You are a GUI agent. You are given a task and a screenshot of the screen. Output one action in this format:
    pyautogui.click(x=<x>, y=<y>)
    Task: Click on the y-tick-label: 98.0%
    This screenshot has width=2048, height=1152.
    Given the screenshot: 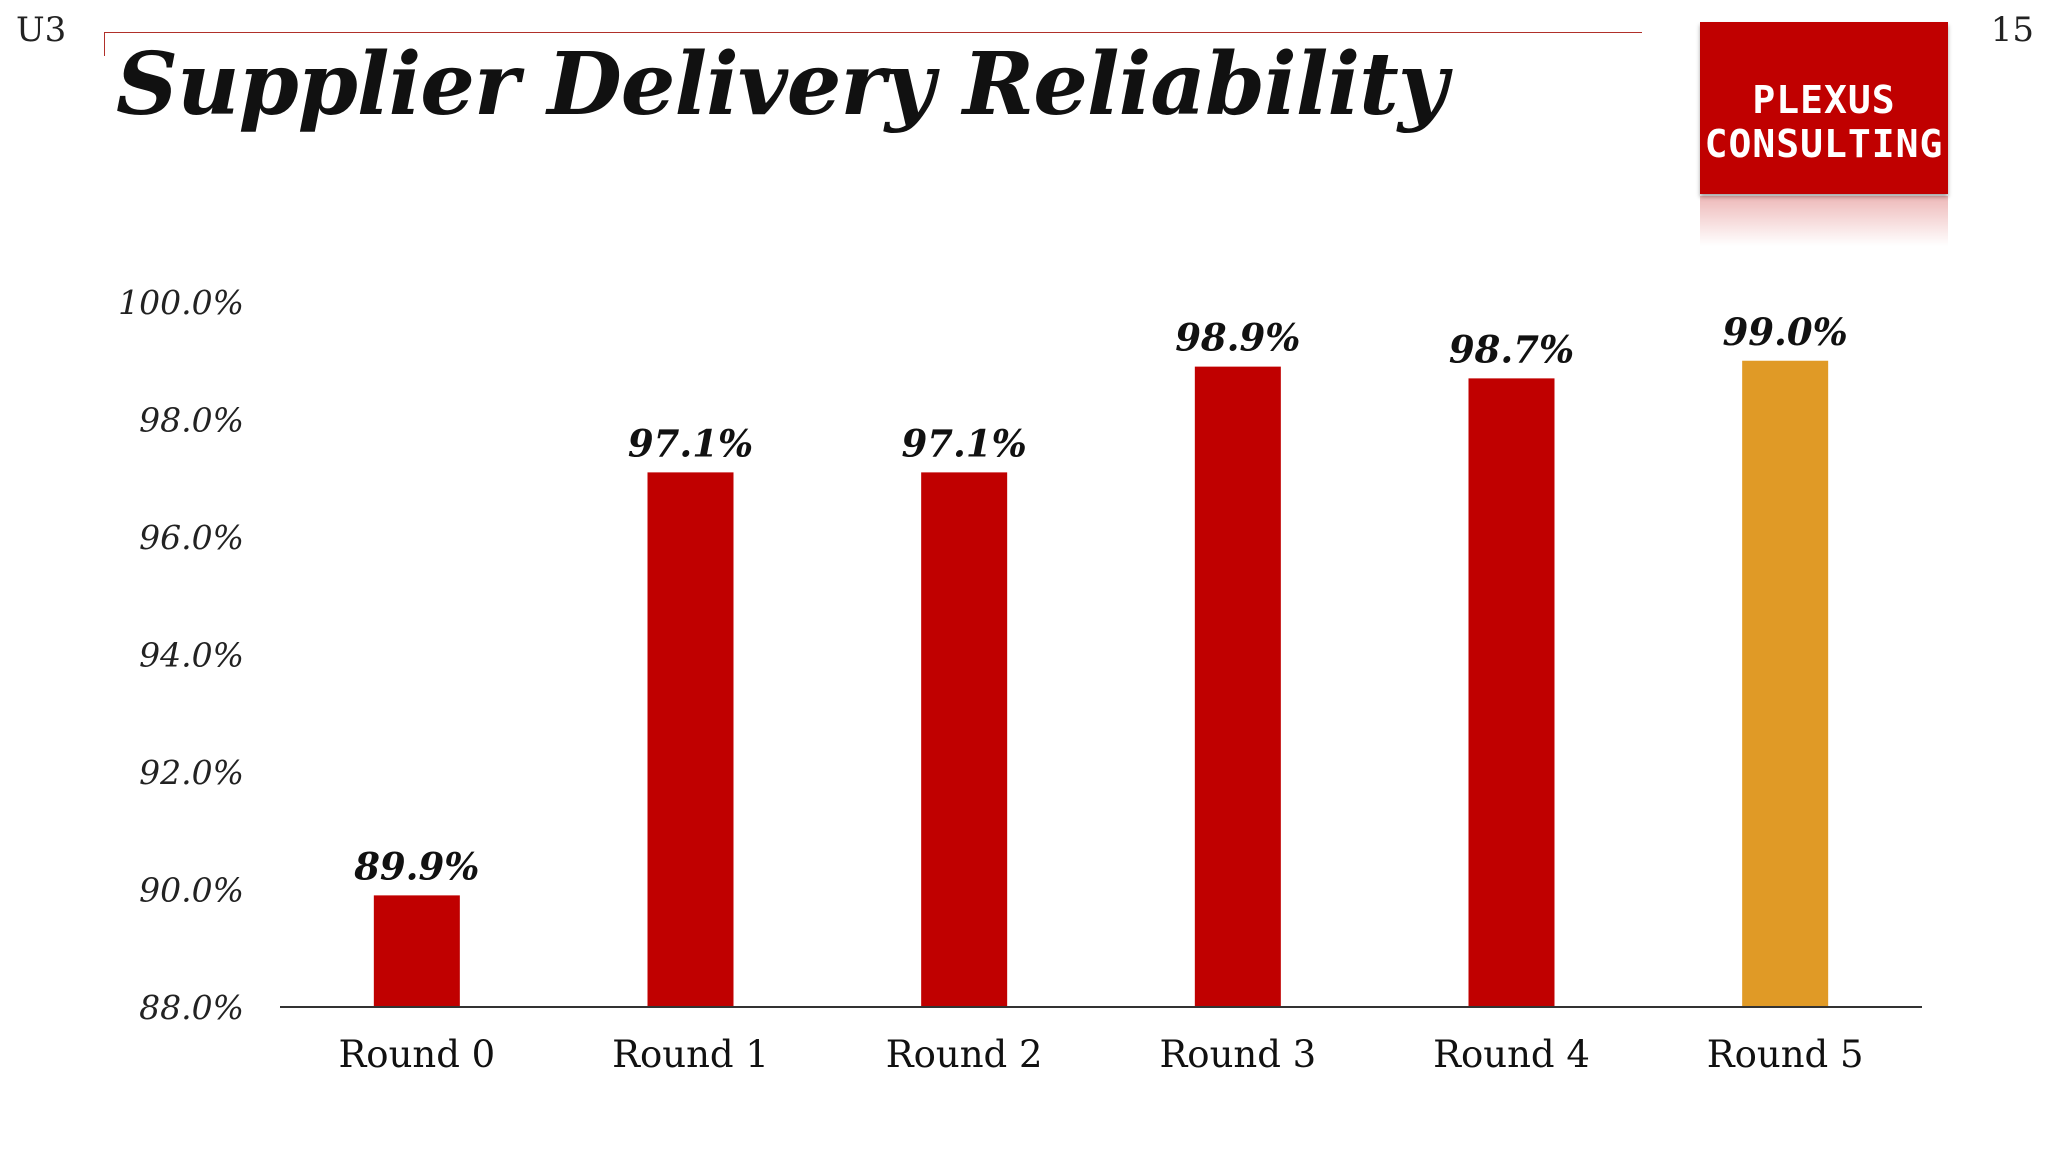 What is the action you would take?
    pyautogui.click(x=191, y=420)
    